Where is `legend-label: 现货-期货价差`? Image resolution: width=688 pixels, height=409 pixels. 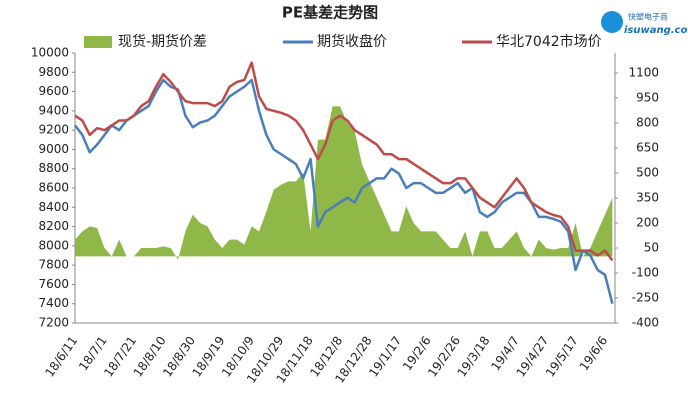
legend-label: 现货-期货价差 is located at coordinates (162, 41).